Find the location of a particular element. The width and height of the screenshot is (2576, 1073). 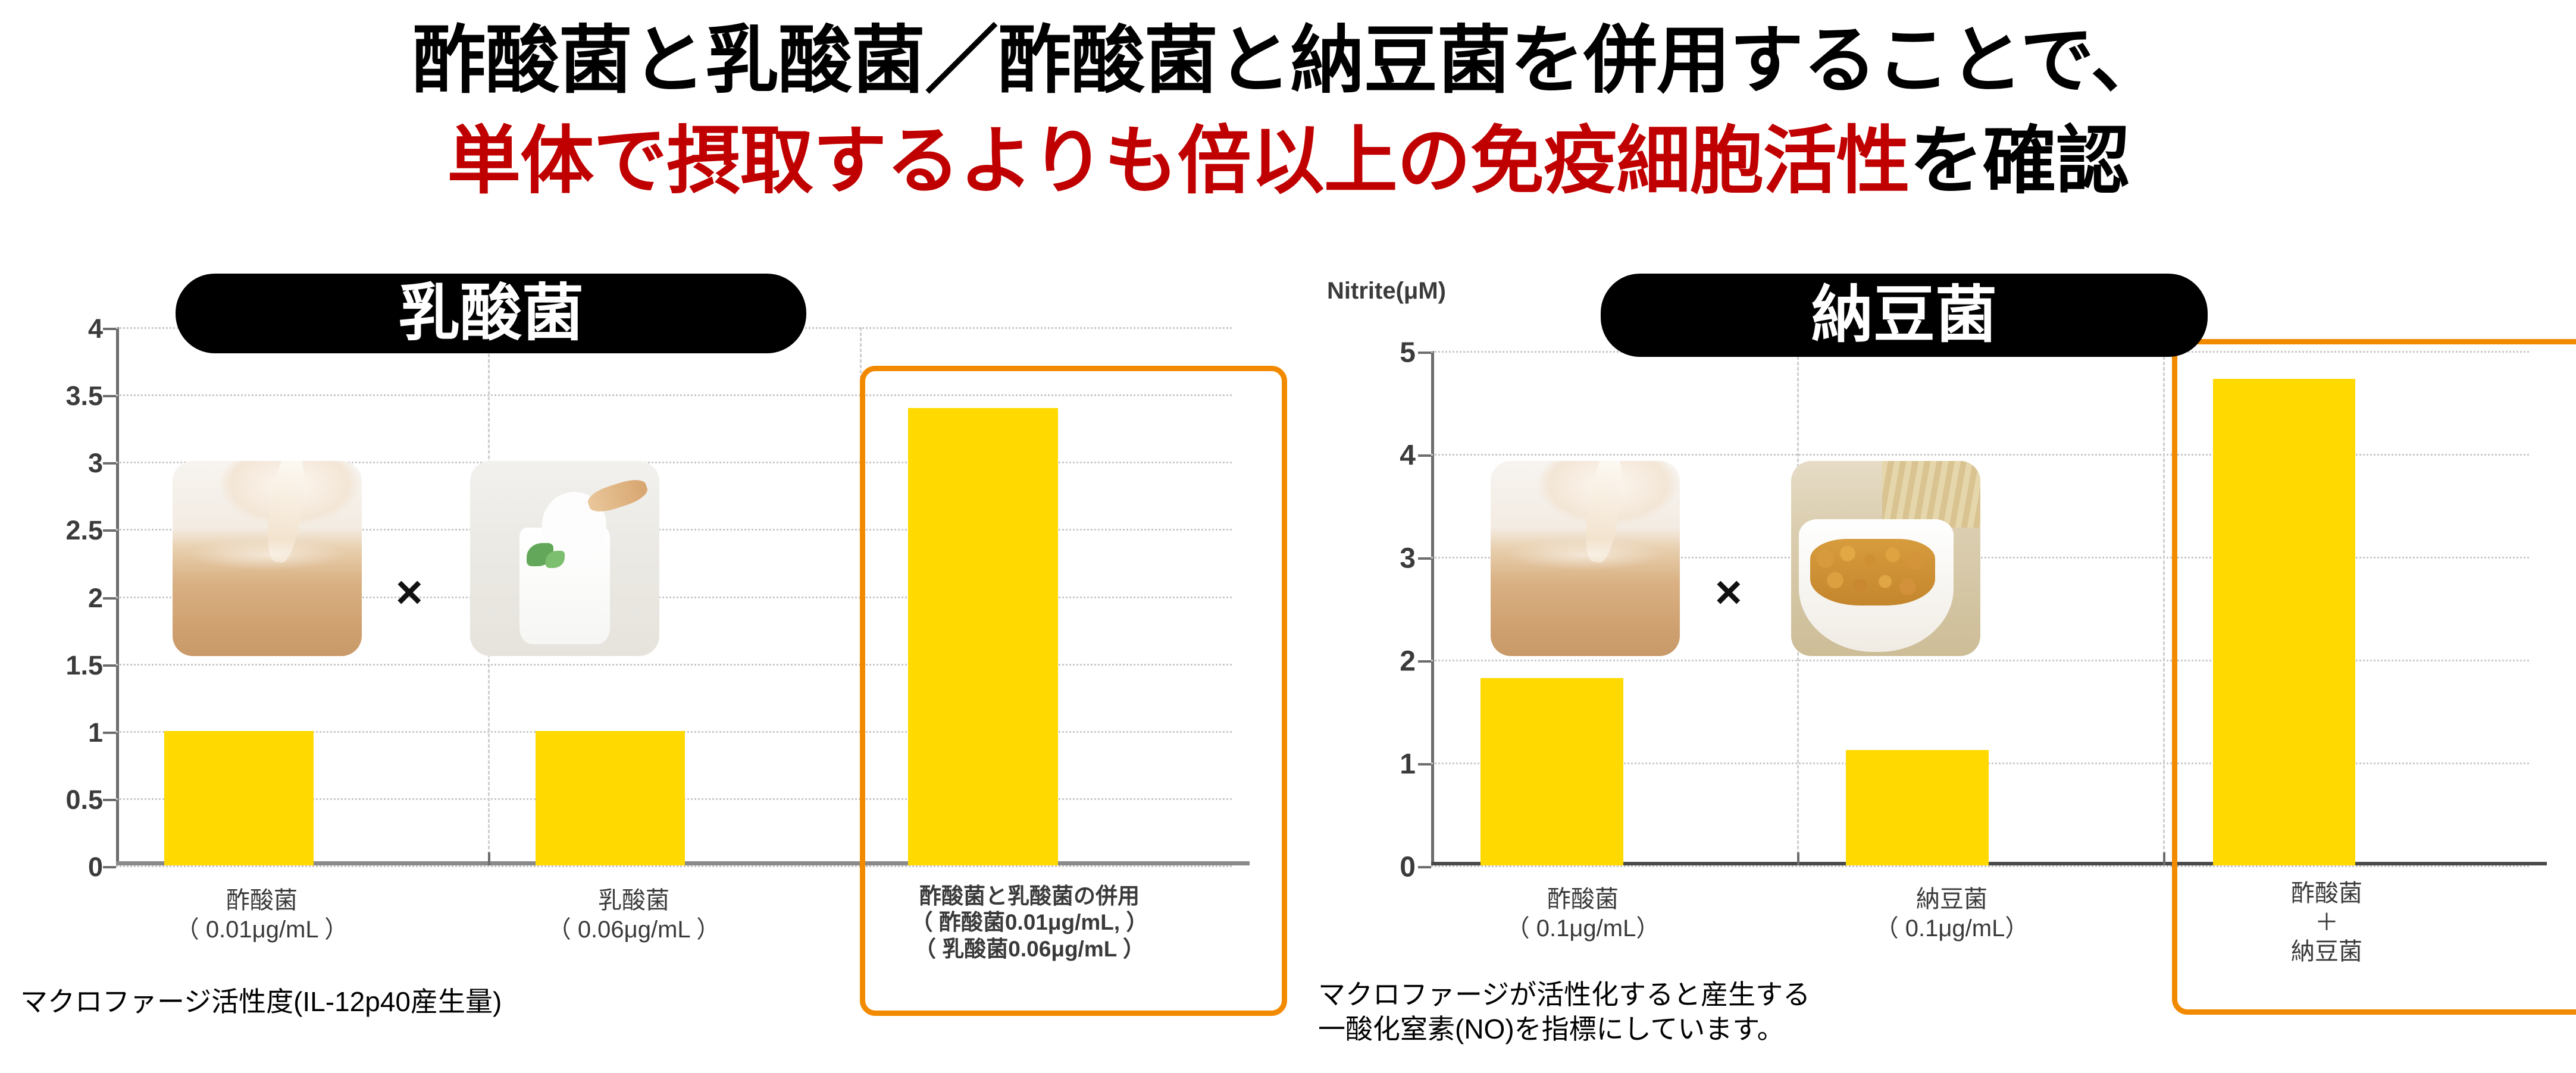

xlabel-right-0: 酢酸菌 （ 0.1μg/mL） is located at coordinates (1582, 914).